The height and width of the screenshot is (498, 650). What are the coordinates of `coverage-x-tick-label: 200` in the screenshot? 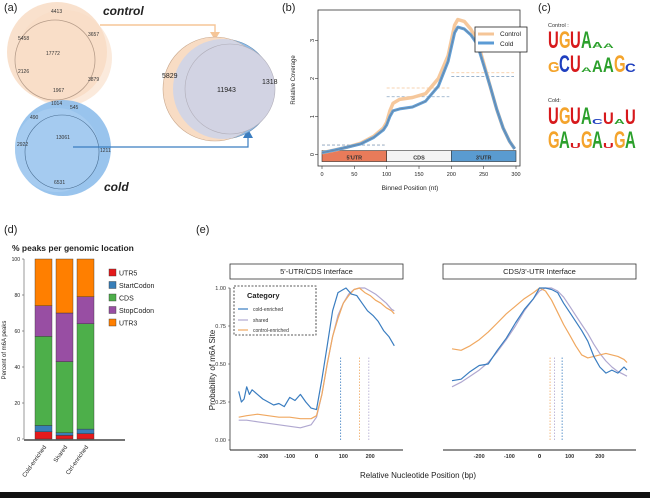 It's located at (451, 175).